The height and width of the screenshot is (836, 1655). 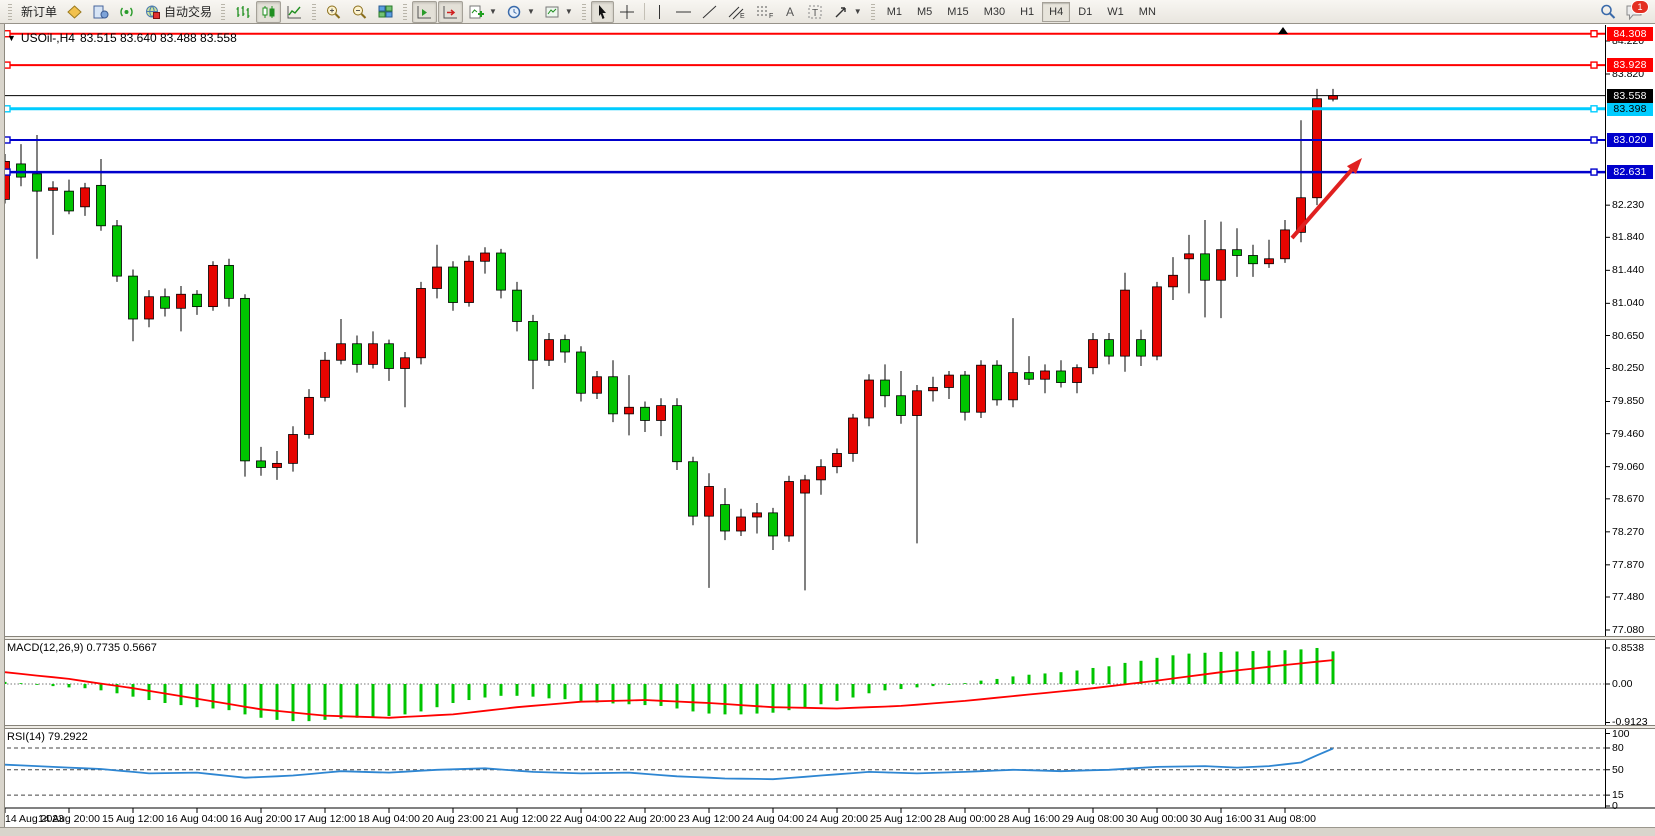 I want to click on trendline-tool-button, so click(x=709, y=12).